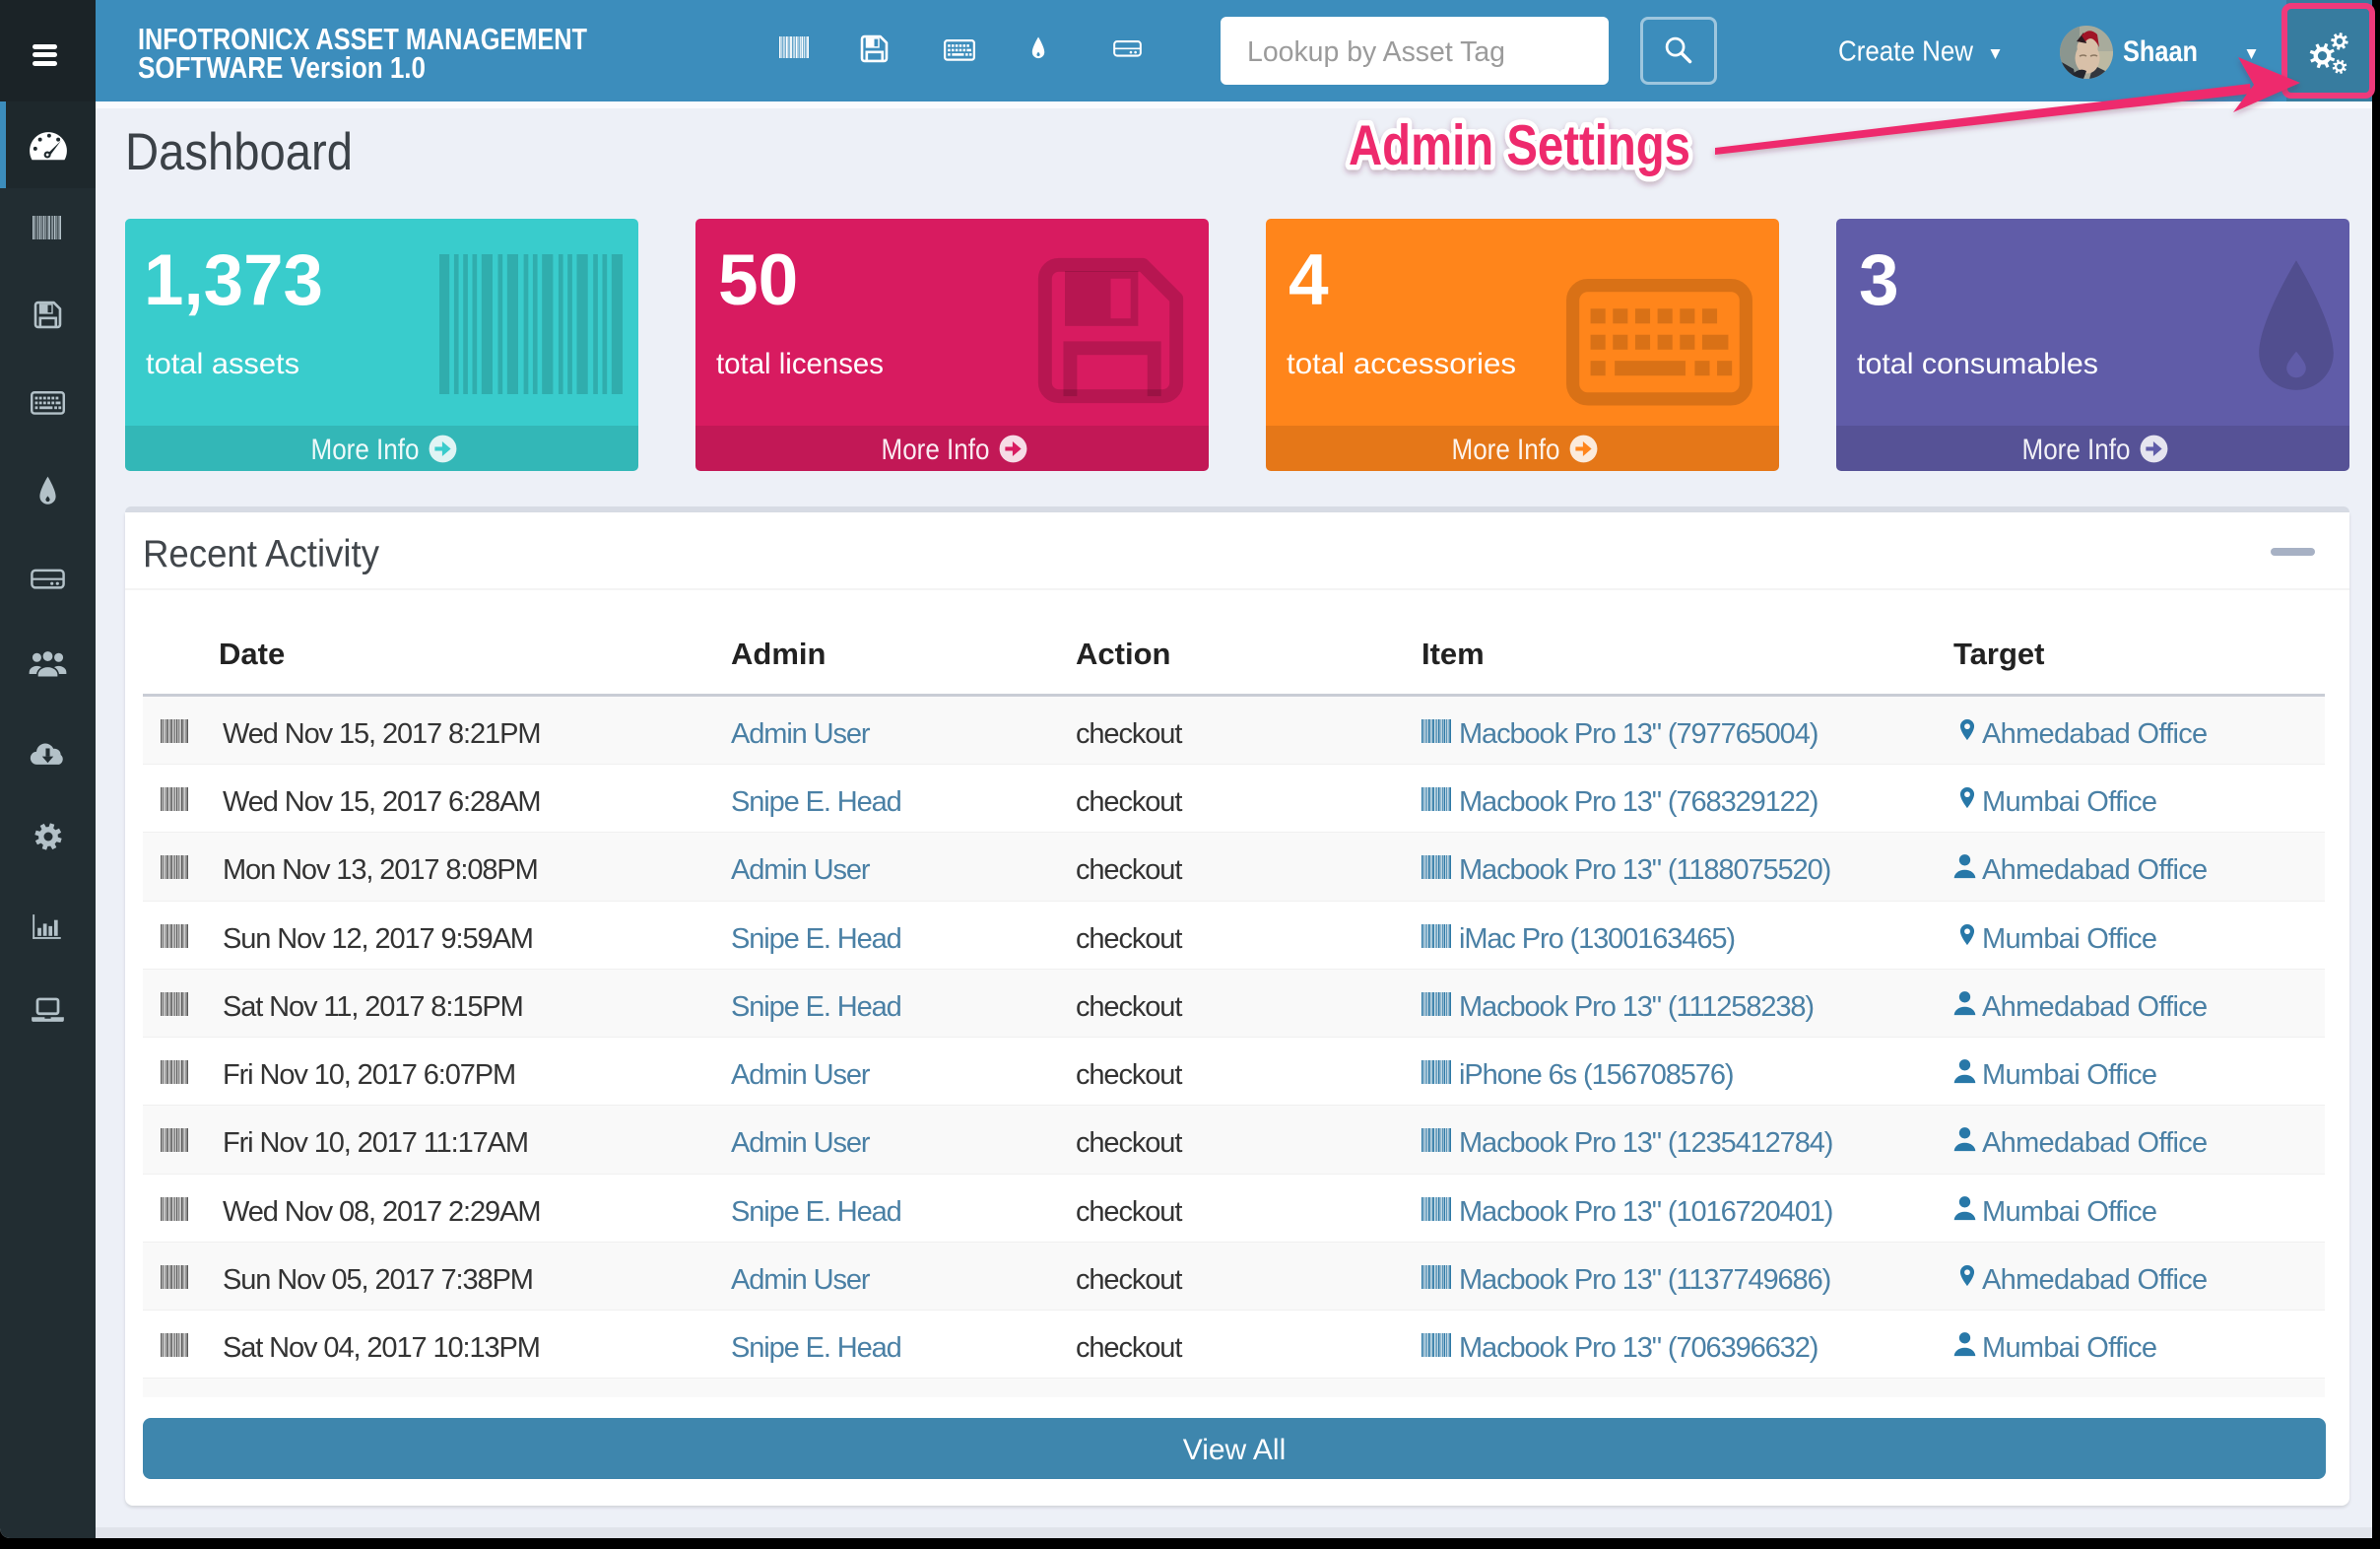 Image resolution: width=2380 pixels, height=1549 pixels. I want to click on svg-text: Date, so click(252, 654).